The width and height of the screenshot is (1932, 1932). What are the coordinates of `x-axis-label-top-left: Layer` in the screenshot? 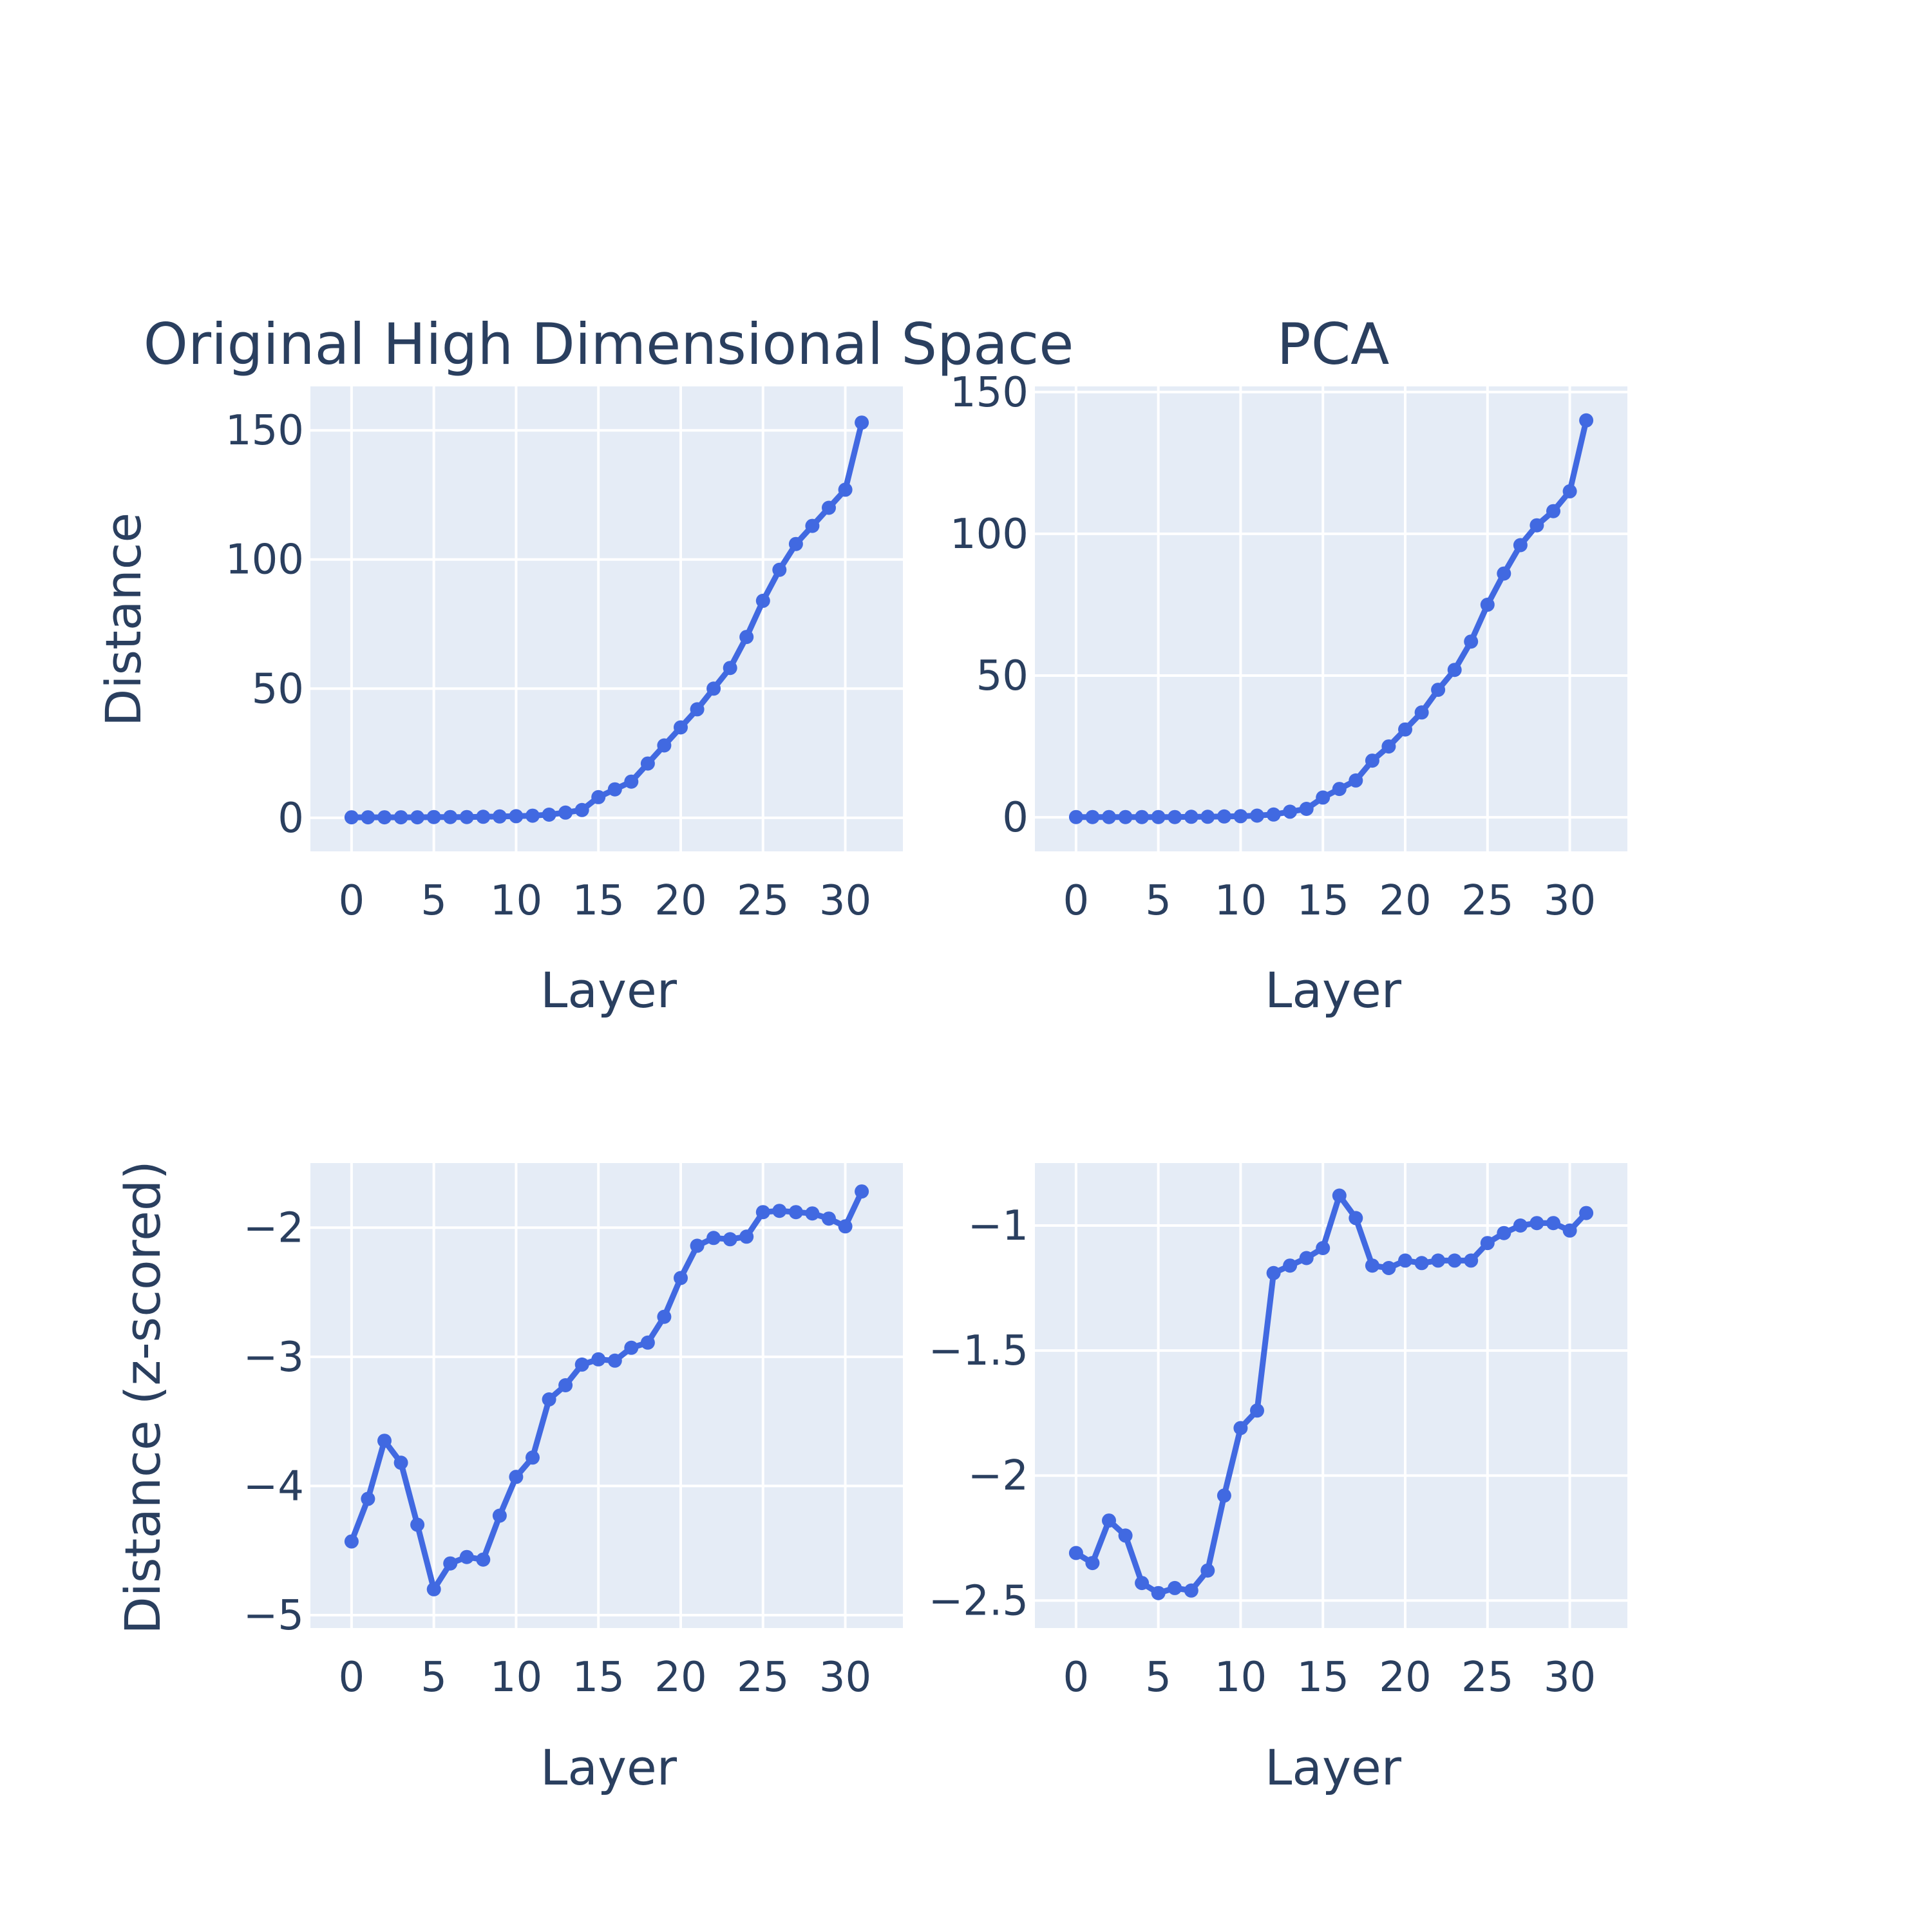 It's located at (608, 990).